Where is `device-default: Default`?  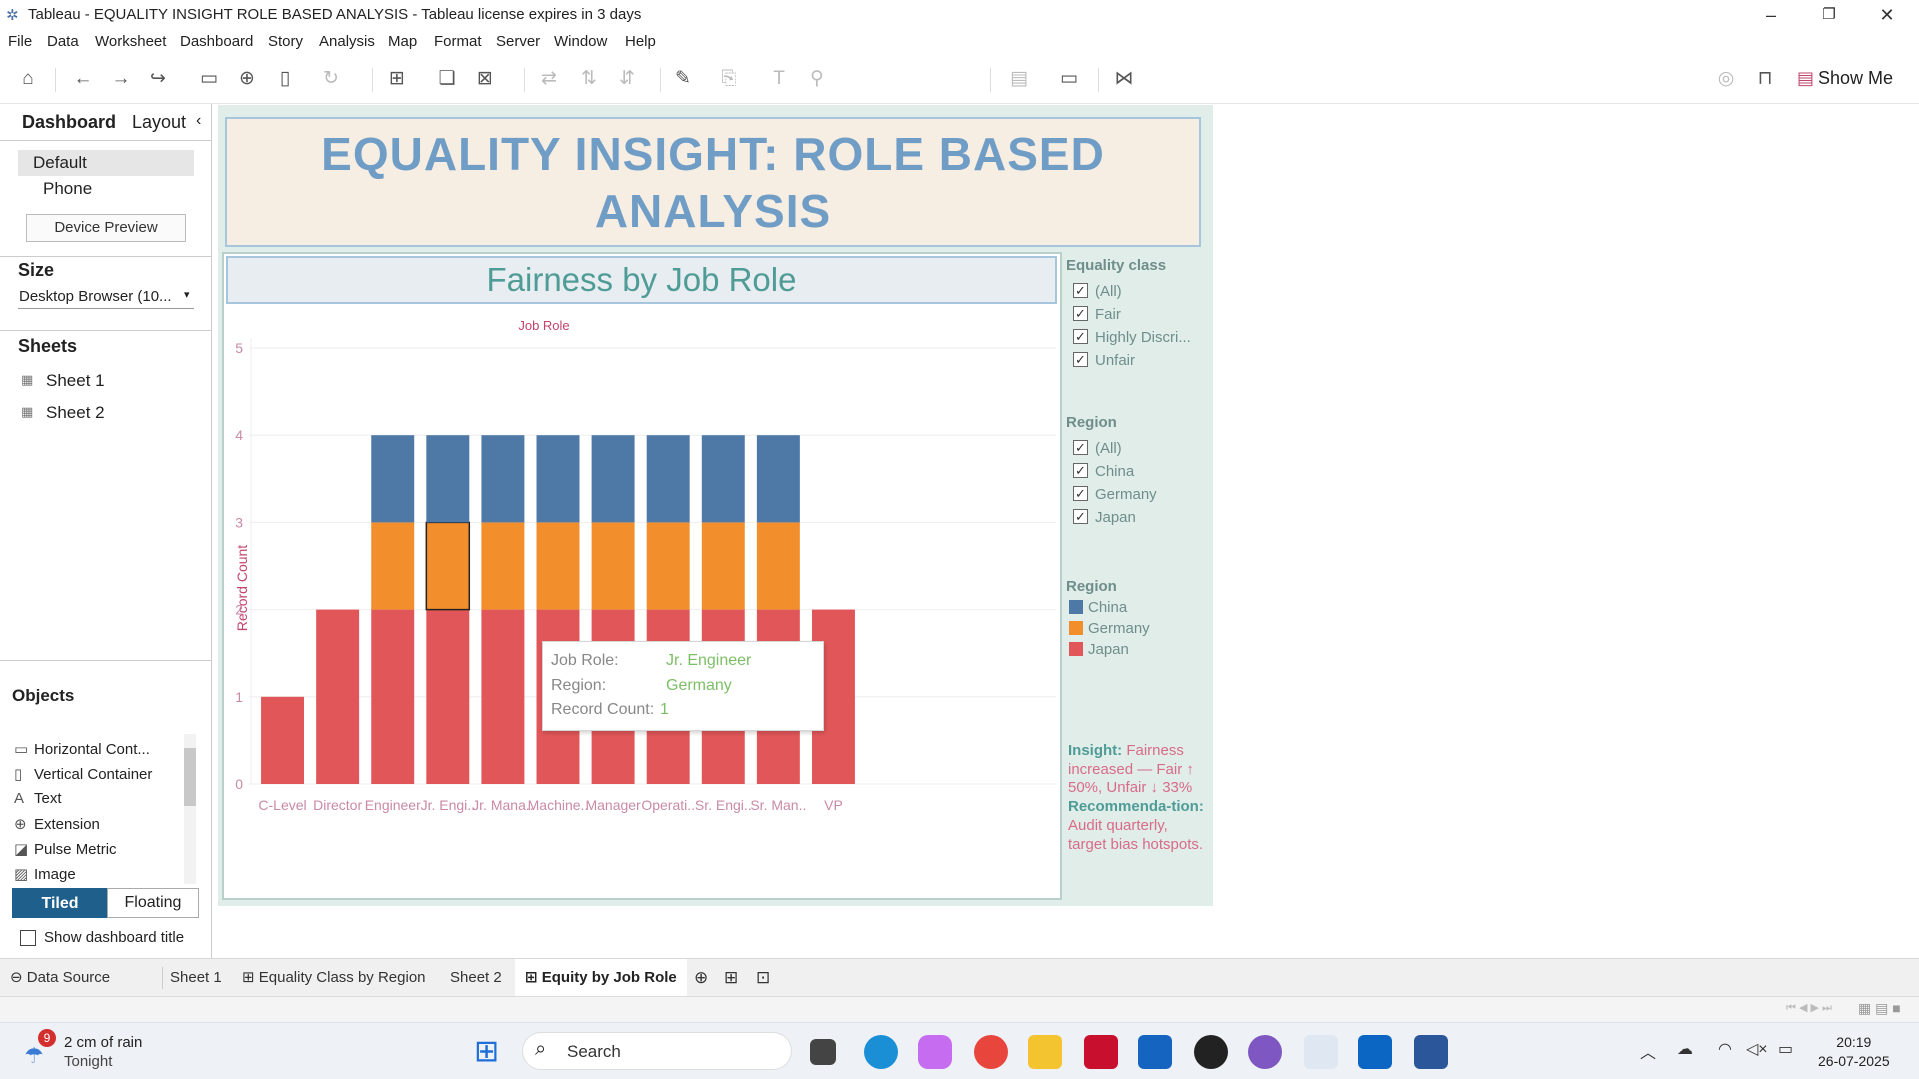 device-default: Default is located at coordinates (60, 162).